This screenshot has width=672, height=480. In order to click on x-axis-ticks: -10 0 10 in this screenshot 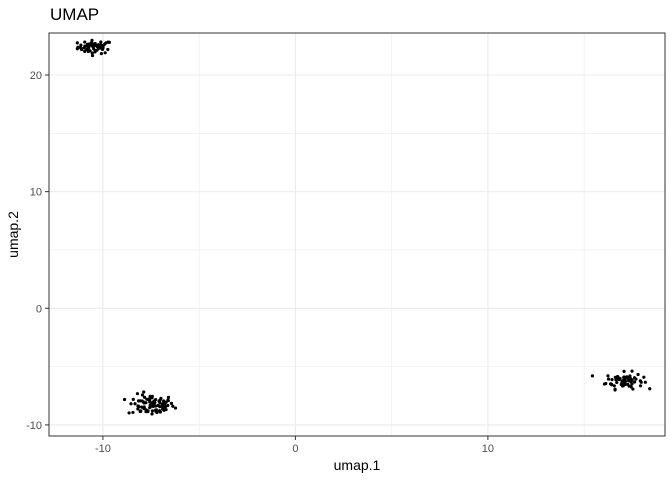, I will do `click(294, 445)`.